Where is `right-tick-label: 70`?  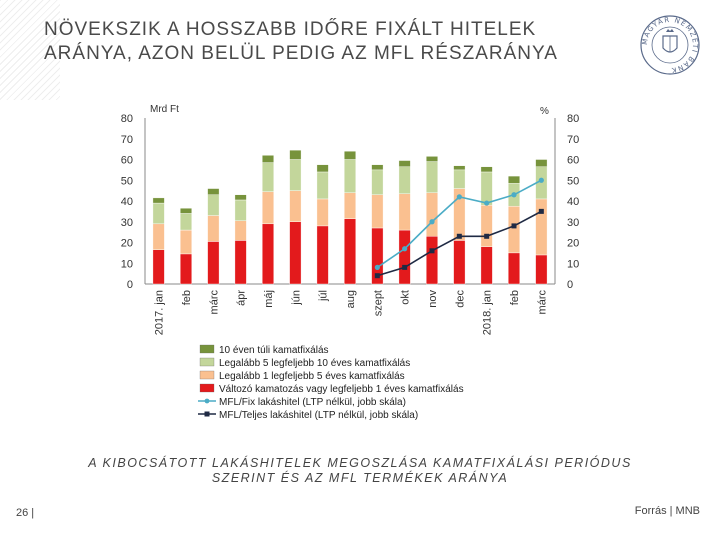
right-tick-label: 70 is located at coordinates (573, 140).